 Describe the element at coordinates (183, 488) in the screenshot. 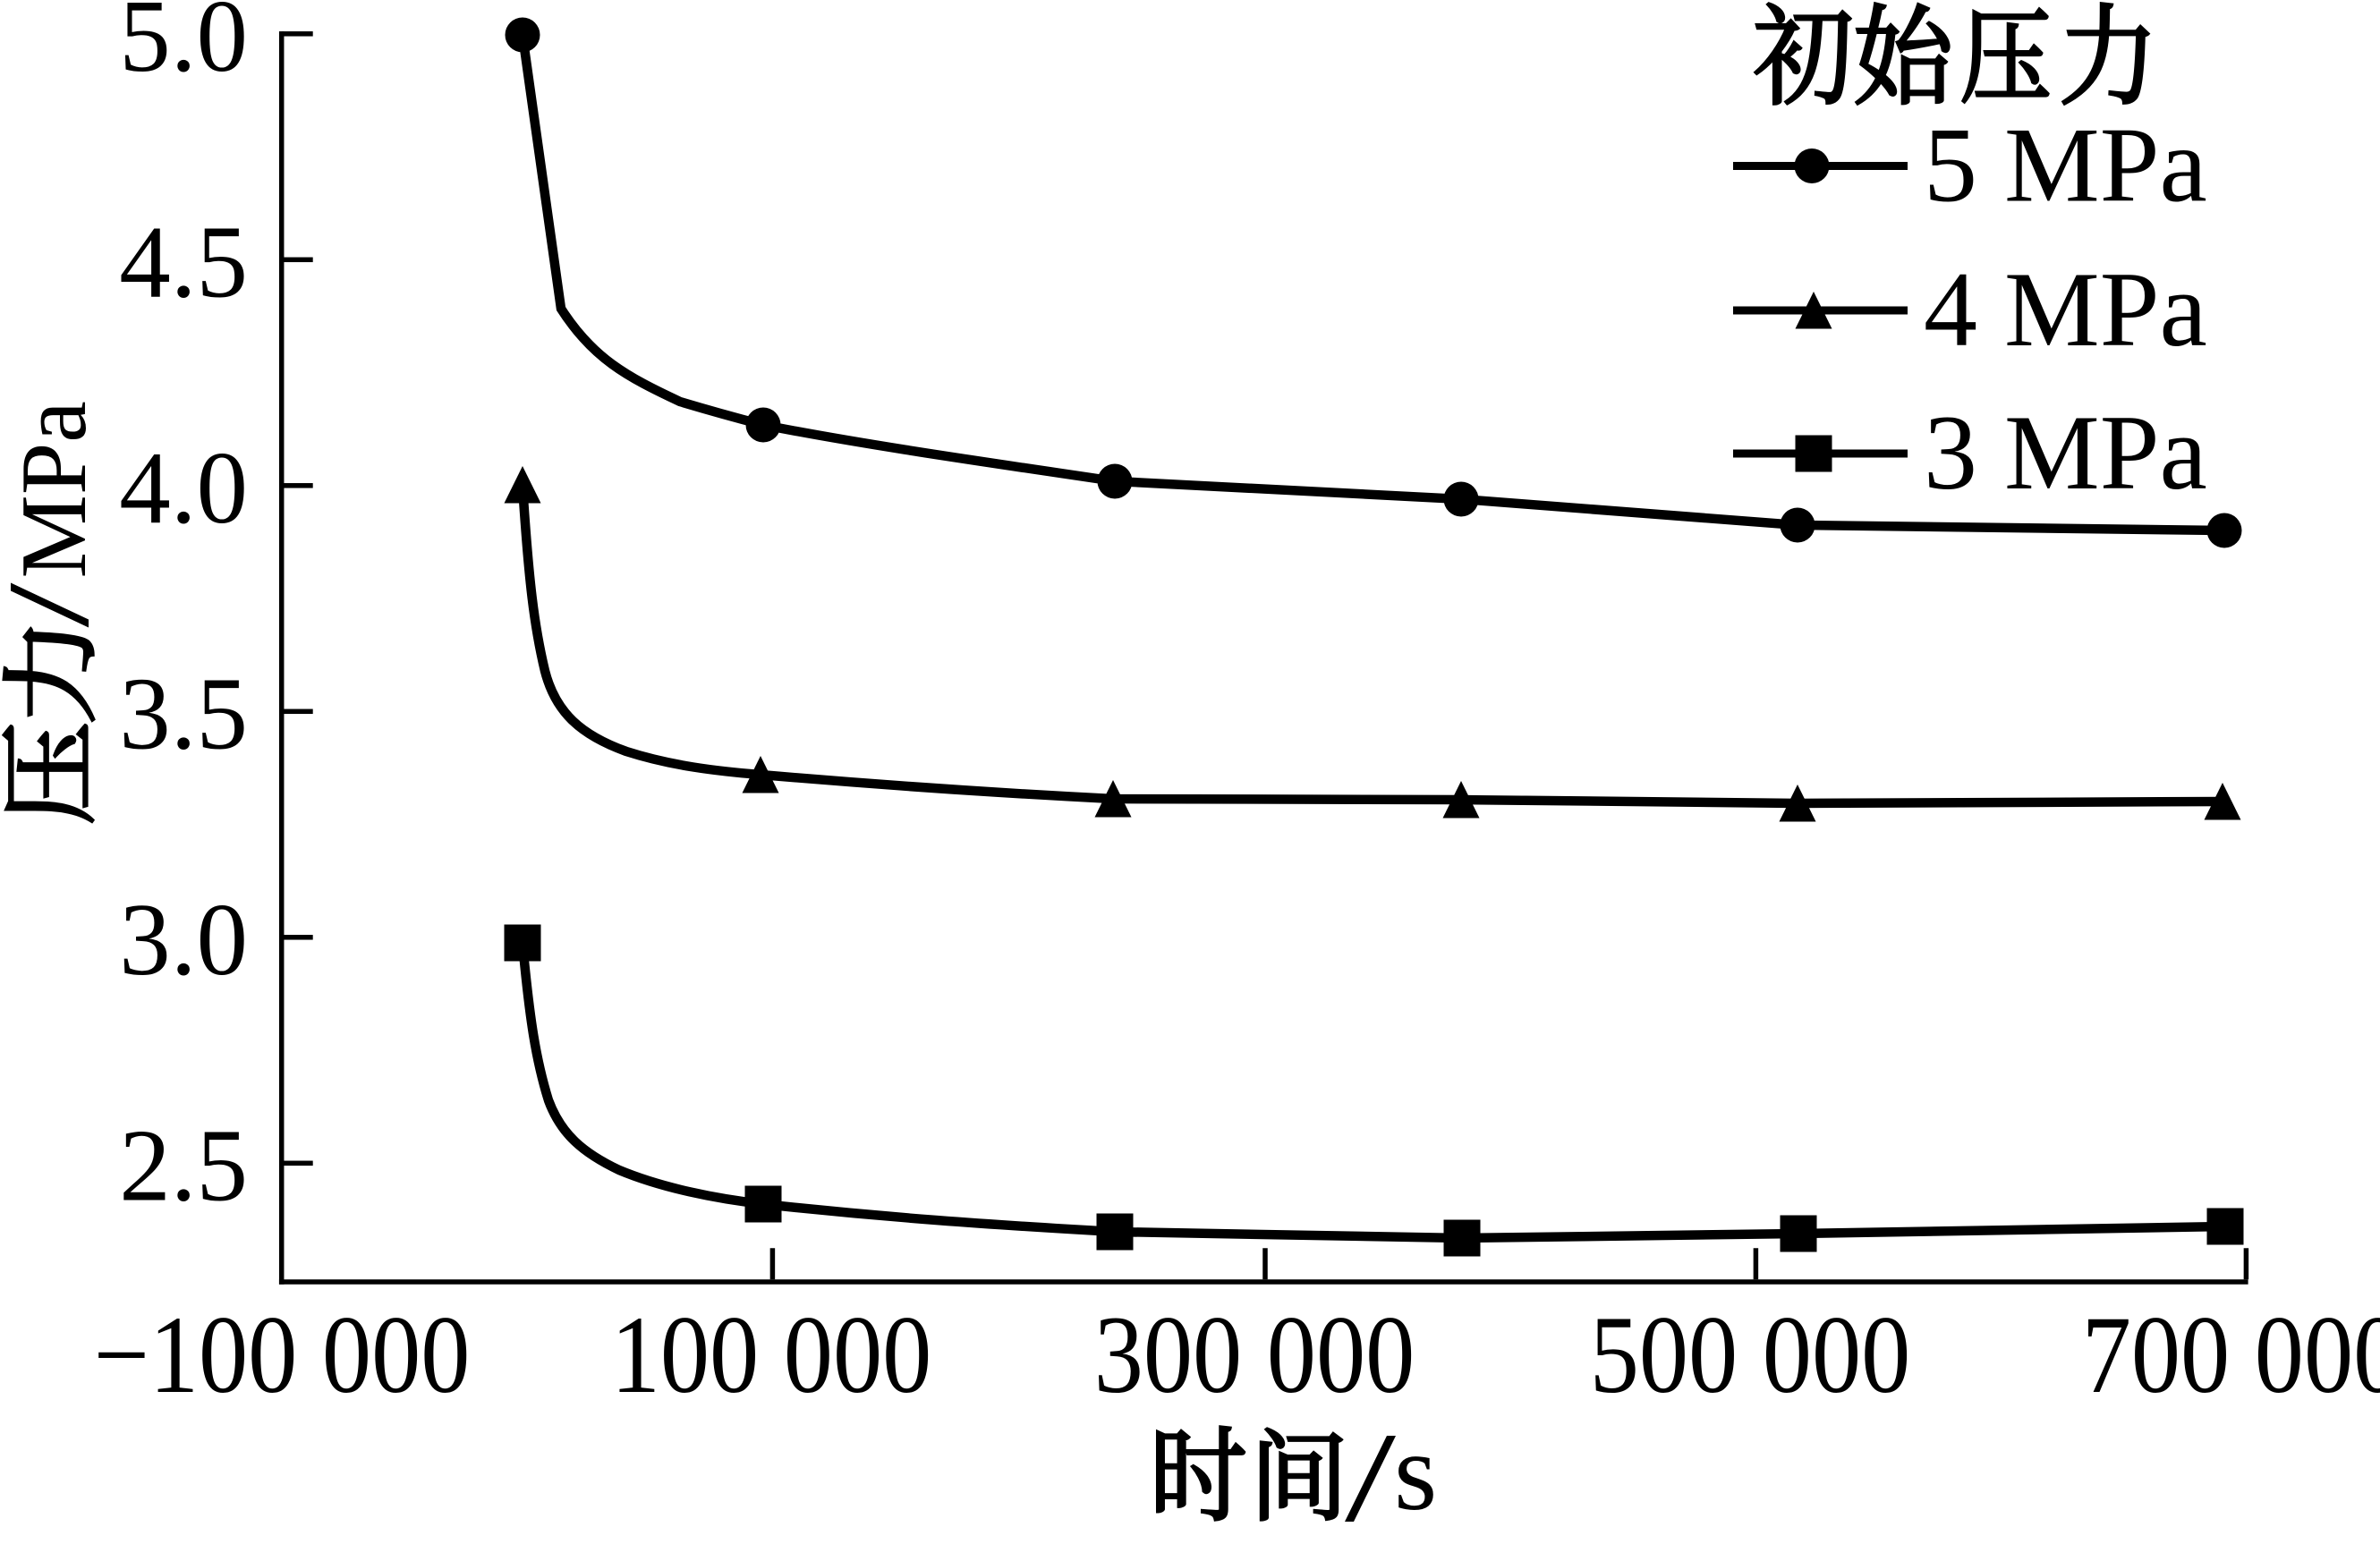

I see `svg-text: 4.0` at that location.